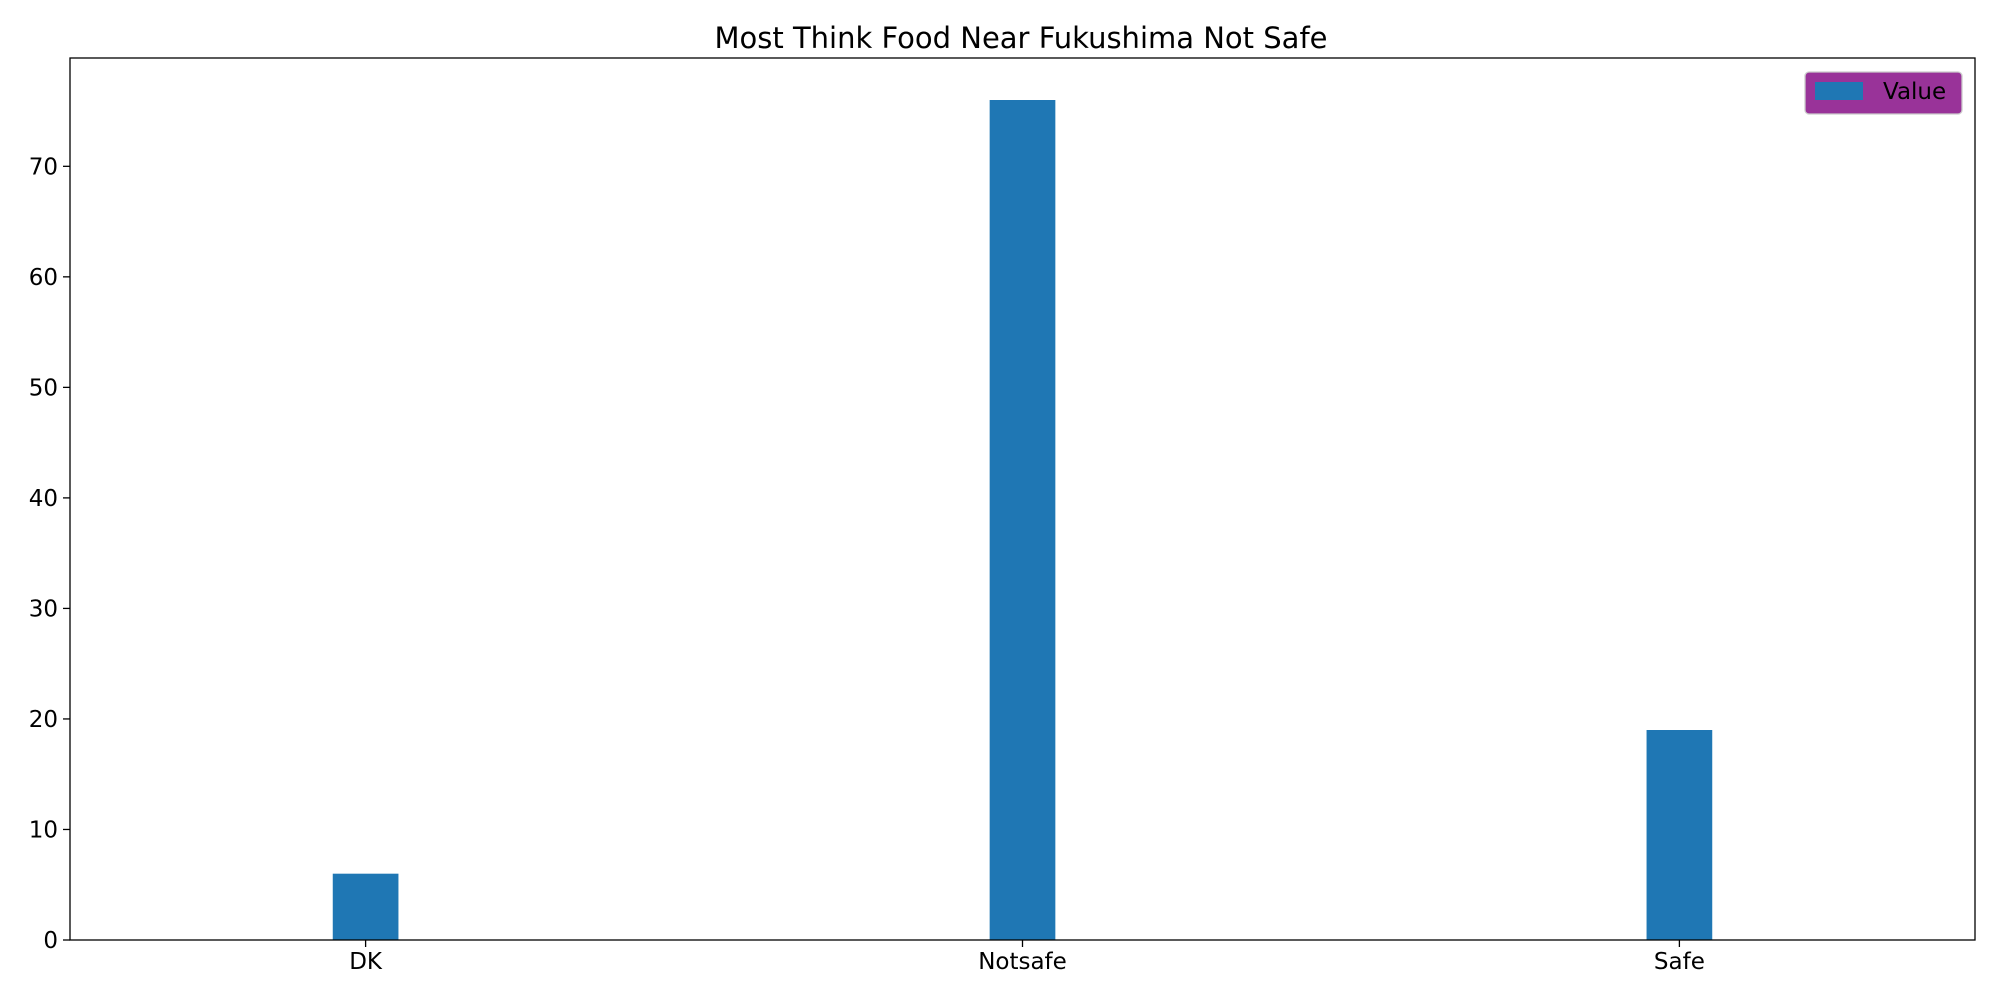 This screenshot has height=1000, width=2000. I want to click on y-tick-label: 10, so click(43, 830).